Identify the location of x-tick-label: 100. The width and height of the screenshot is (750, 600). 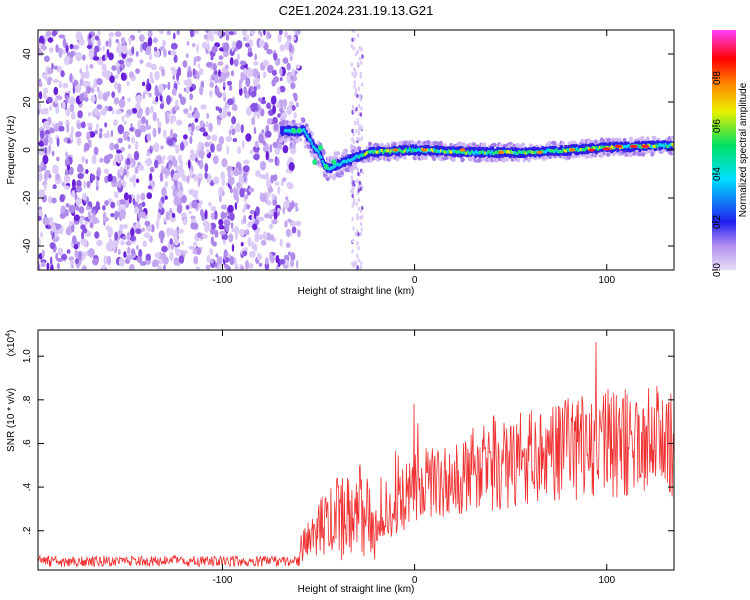
(606, 580).